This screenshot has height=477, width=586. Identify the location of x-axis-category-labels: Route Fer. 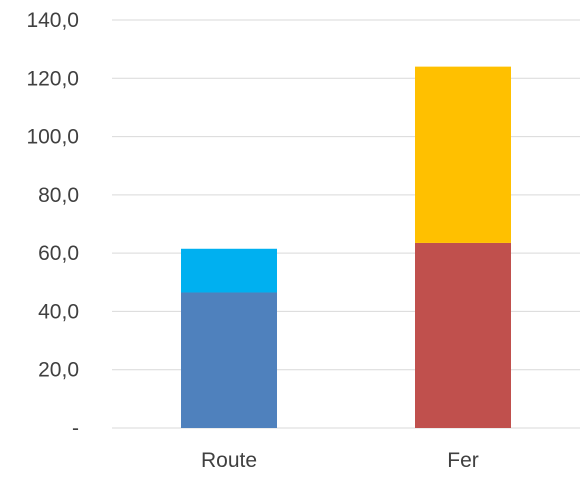
(340, 460).